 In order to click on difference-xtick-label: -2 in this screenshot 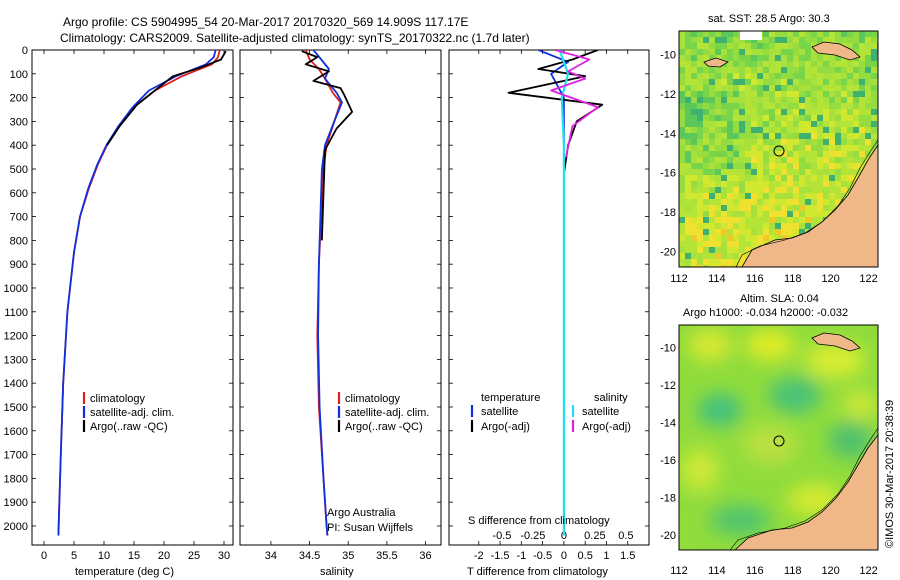, I will do `click(479, 556)`.